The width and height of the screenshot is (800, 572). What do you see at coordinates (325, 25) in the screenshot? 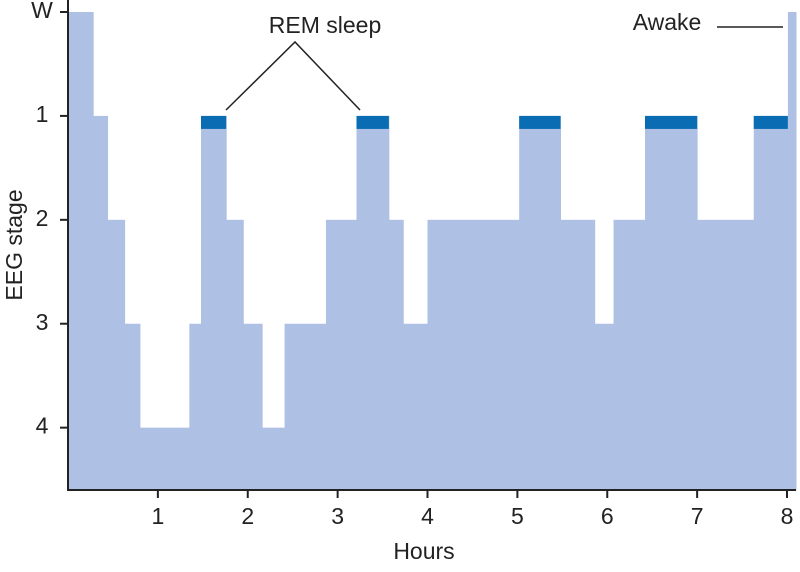
I see `annotation: REM sleep` at bounding box center [325, 25].